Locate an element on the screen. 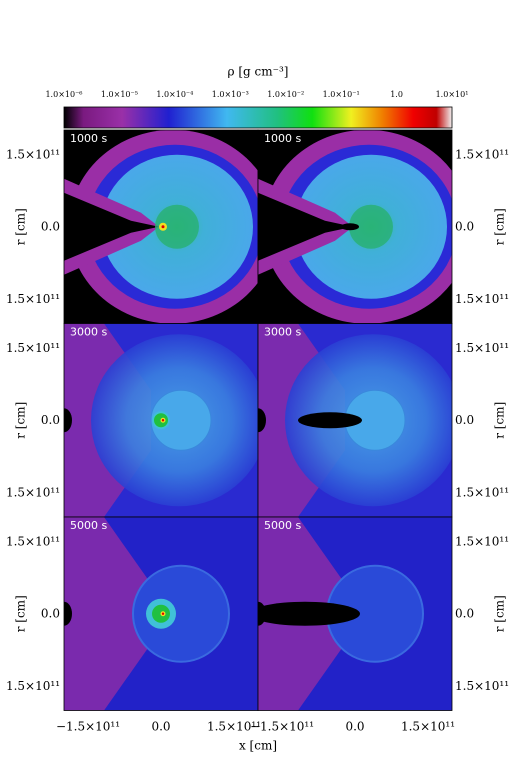  colorbar-tick-label: 1.0×10⁻² is located at coordinates (285, 94).